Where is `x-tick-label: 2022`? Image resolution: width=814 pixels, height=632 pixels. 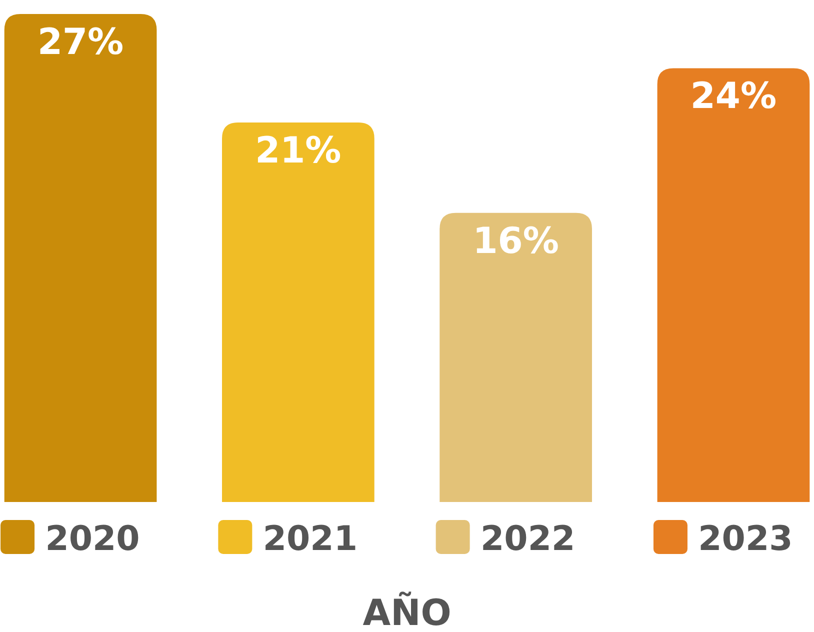 x-tick-label: 2022 is located at coordinates (528, 539).